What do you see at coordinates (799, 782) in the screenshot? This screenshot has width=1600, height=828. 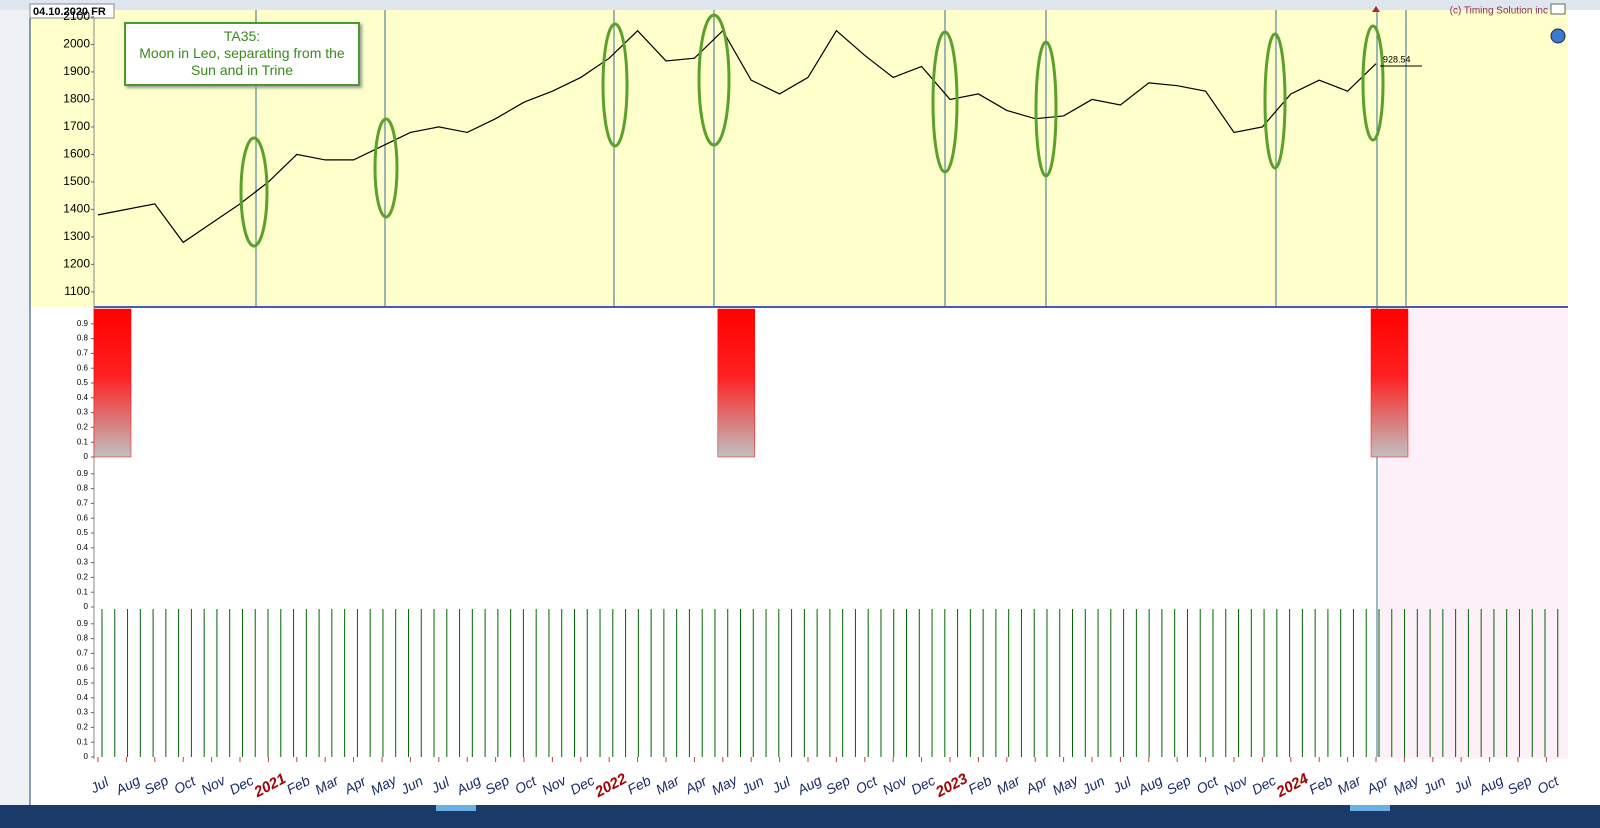 I see `x-axis-bg` at bounding box center [799, 782].